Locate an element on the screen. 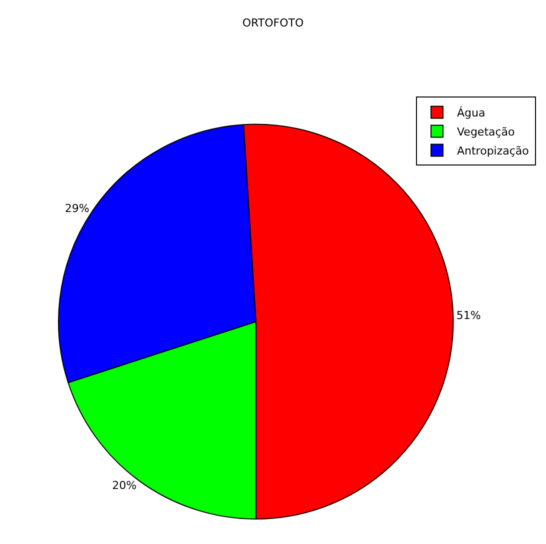 The height and width of the screenshot is (544, 546). data-label: 51% is located at coordinates (468, 315).